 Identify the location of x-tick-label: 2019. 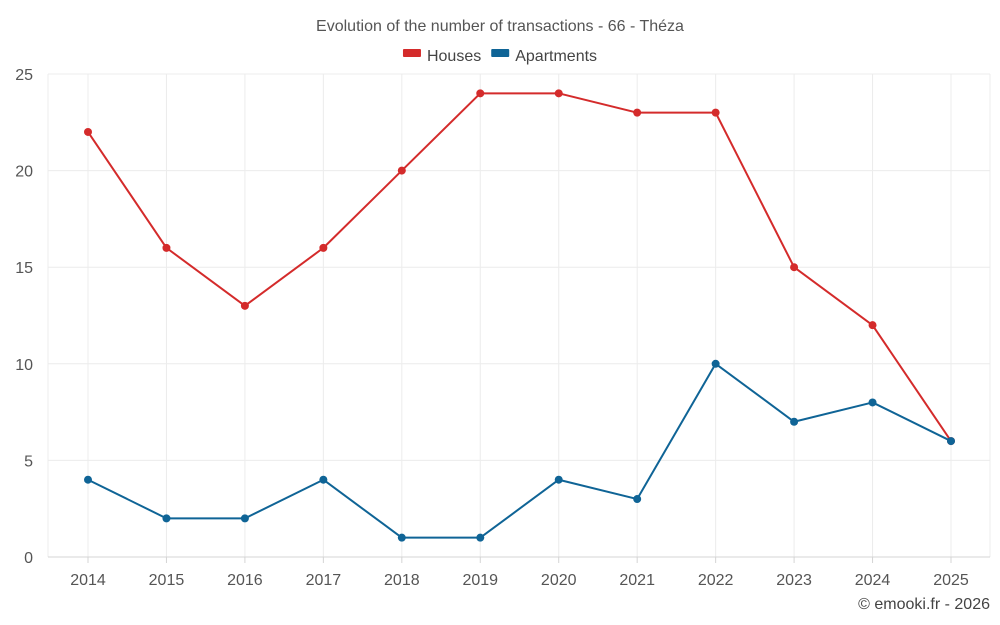
(480, 580).